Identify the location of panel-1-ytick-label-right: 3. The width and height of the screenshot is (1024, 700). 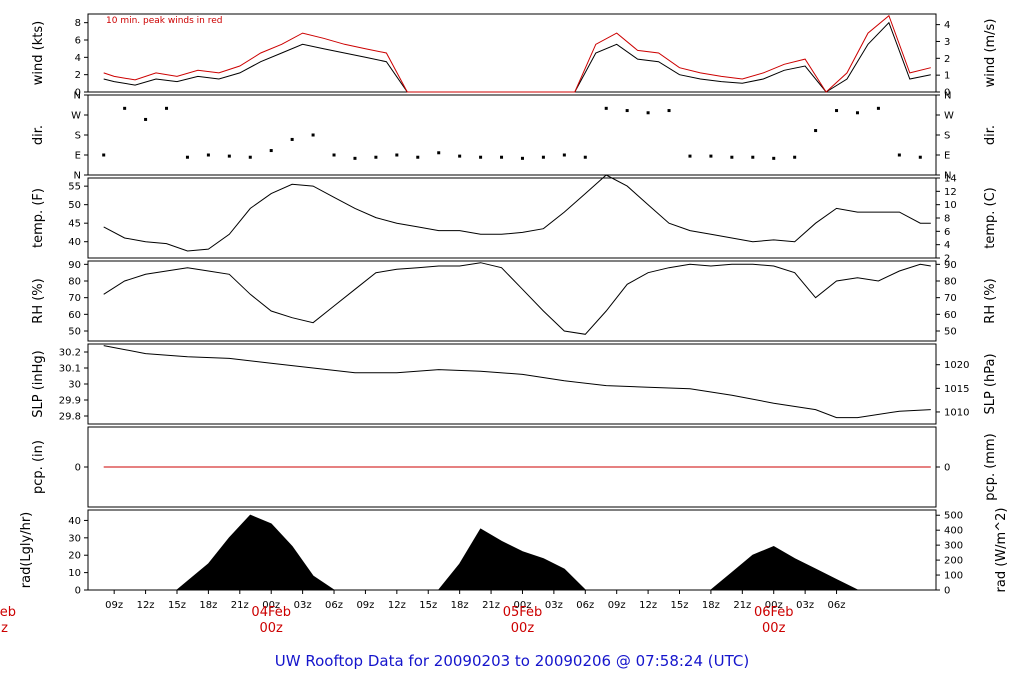
(947, 42).